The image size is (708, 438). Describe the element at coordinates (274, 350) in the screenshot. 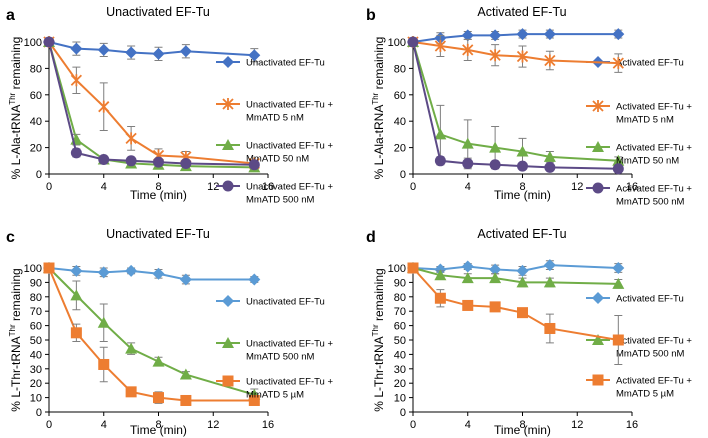

I see `legend-entry: Unactivated EF-Tu + MmATD 500 nM` at that location.